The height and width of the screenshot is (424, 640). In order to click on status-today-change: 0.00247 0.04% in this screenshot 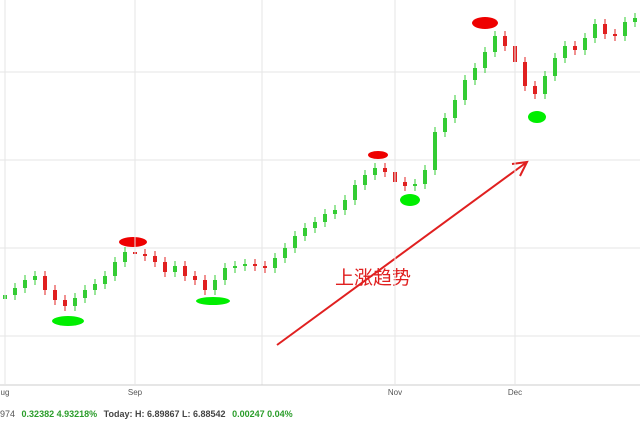, I will do `click(262, 414)`.